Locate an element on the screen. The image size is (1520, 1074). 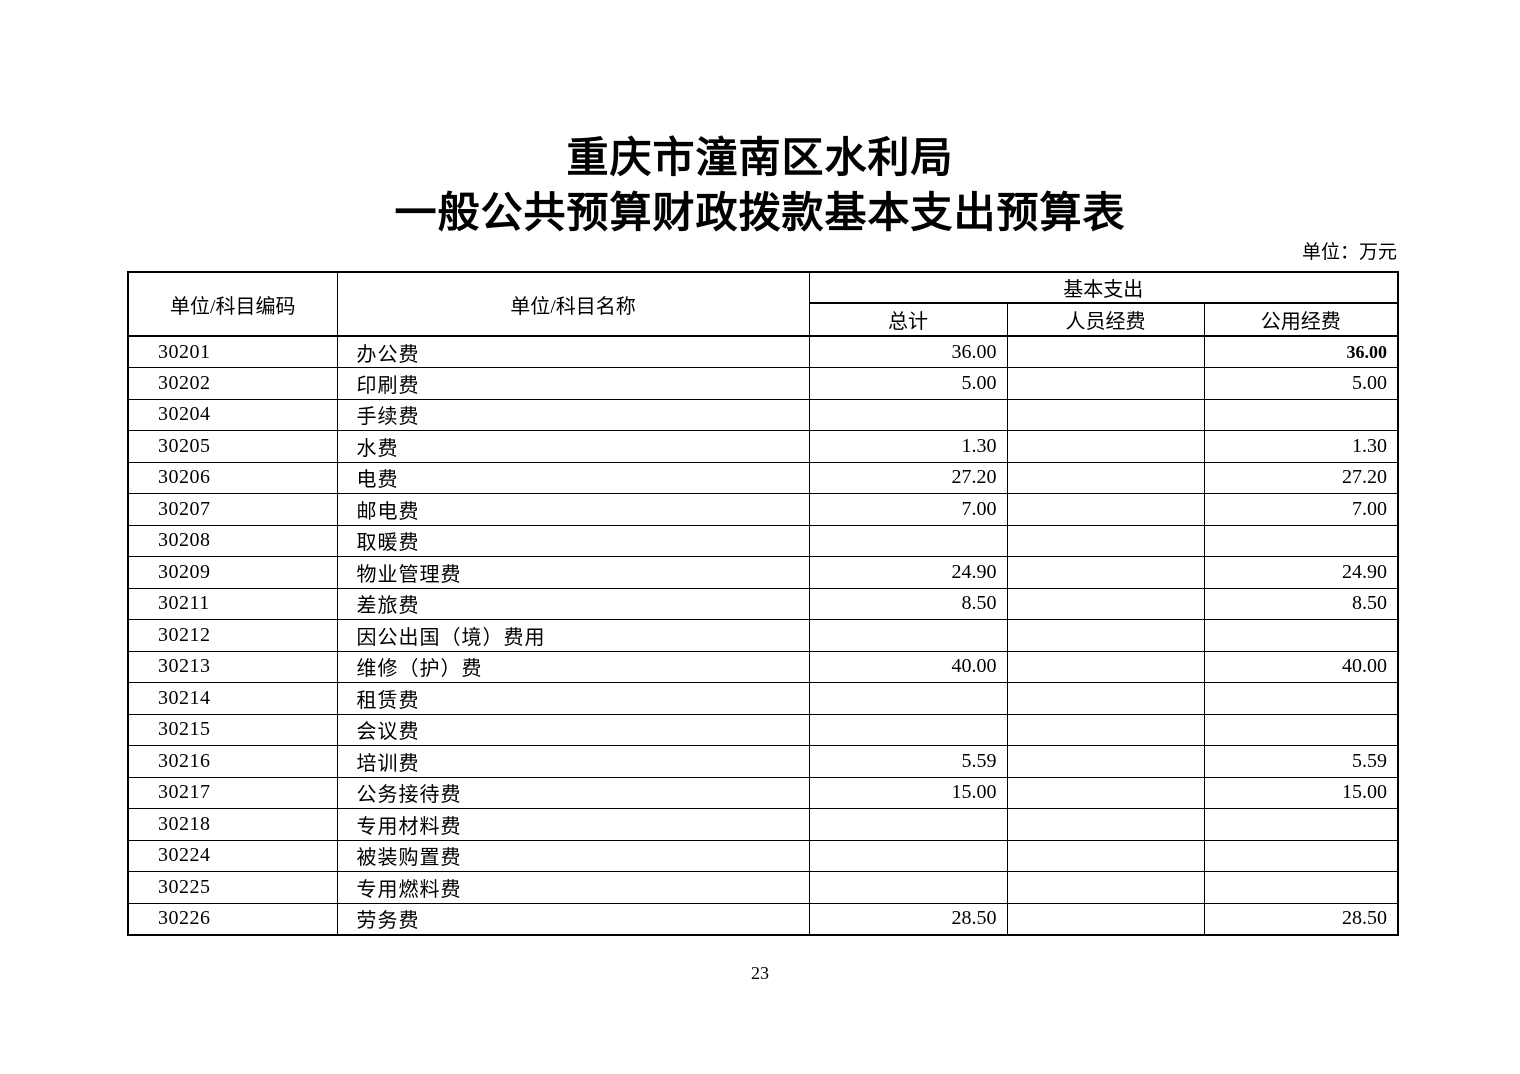
row-total: 7.00 is located at coordinates (908, 509).